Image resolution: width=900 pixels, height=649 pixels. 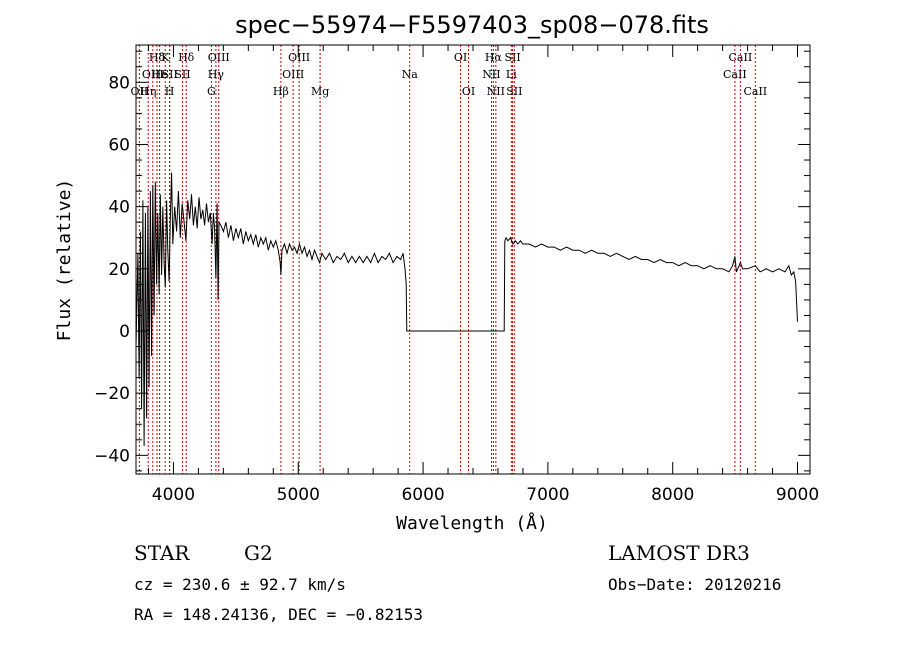 What do you see at coordinates (119, 83) in the screenshot?
I see `y-tick-label: 80` at bounding box center [119, 83].